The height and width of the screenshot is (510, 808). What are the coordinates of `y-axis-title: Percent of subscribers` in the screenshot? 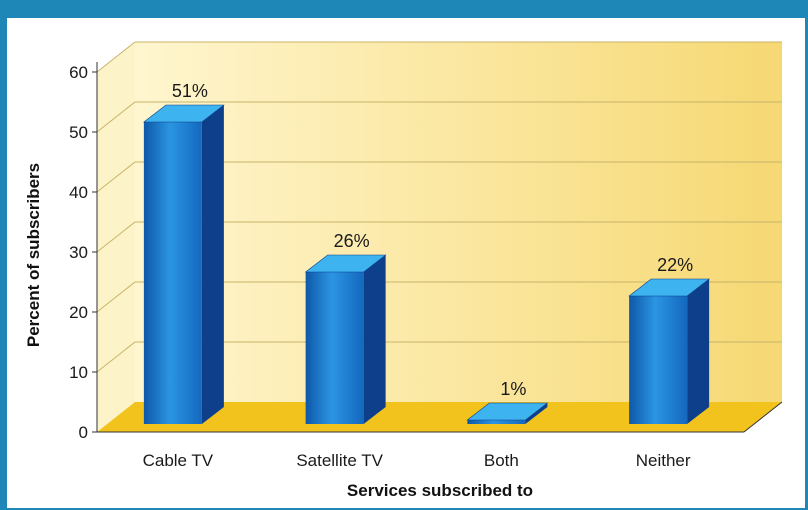 It's located at (33, 255).